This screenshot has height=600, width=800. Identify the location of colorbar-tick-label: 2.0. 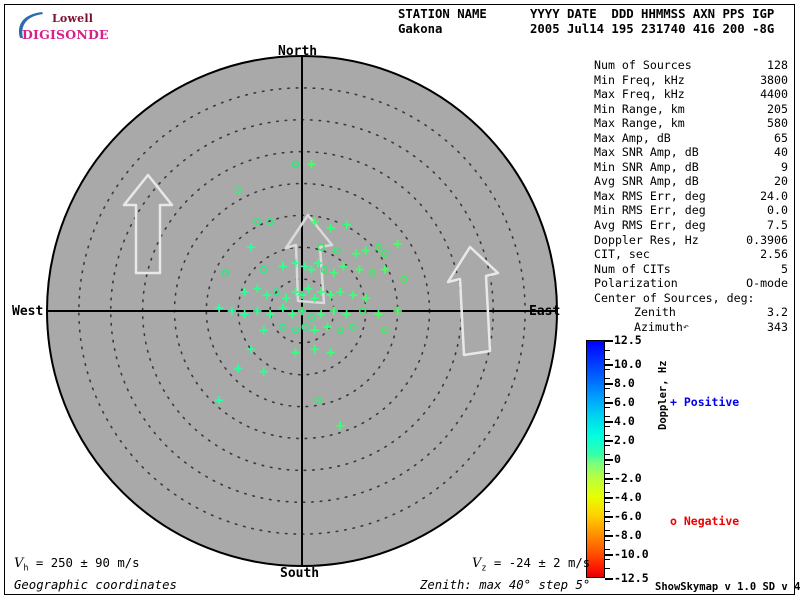
(624, 439).